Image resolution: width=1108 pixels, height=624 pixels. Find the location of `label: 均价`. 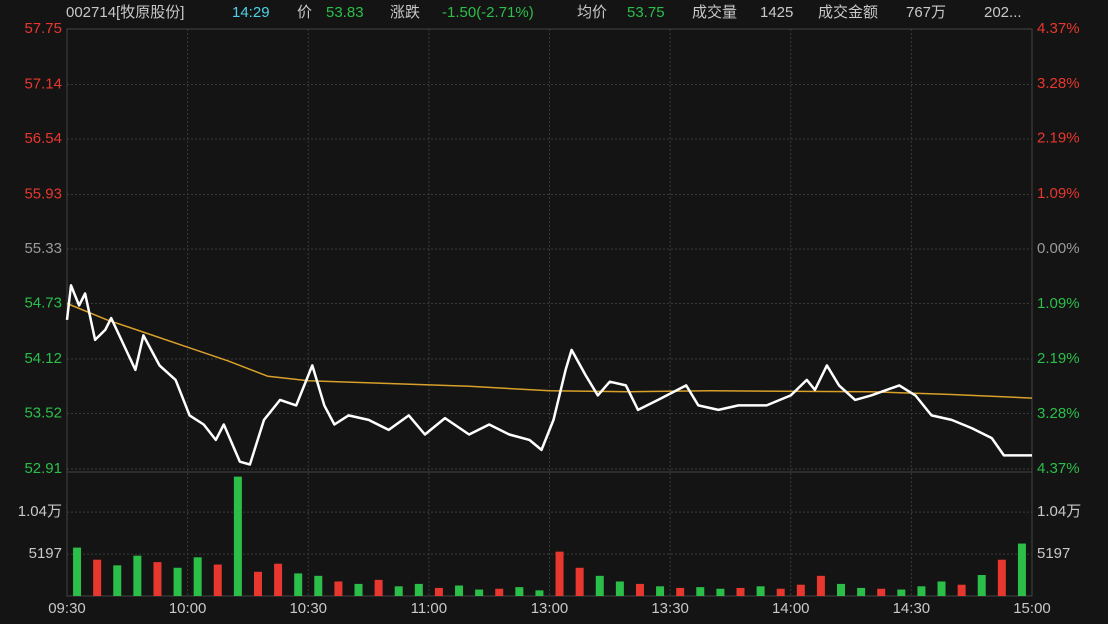

label: 均价 is located at coordinates (592, 12).